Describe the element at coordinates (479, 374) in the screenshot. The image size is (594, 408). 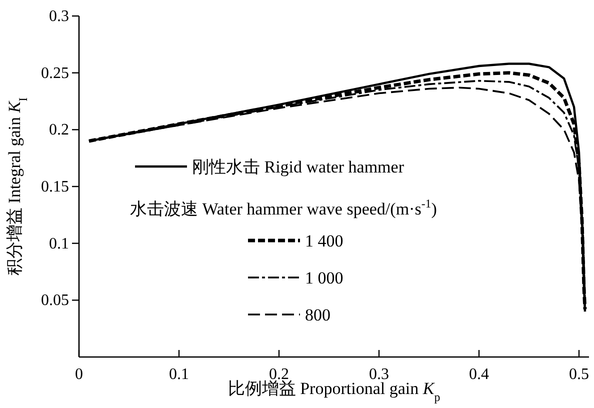
I see `x-tick-label: 0.4` at that location.